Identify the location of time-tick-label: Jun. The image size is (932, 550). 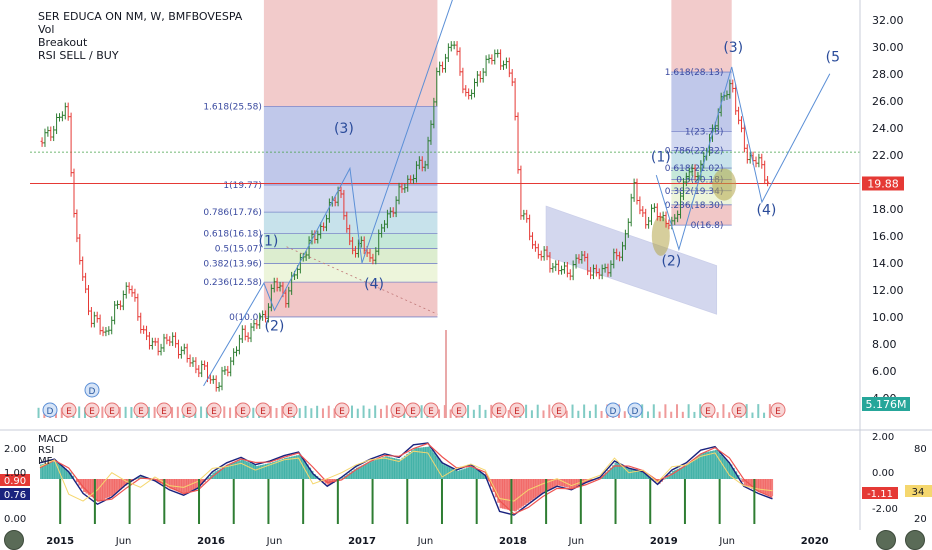
(425, 541).